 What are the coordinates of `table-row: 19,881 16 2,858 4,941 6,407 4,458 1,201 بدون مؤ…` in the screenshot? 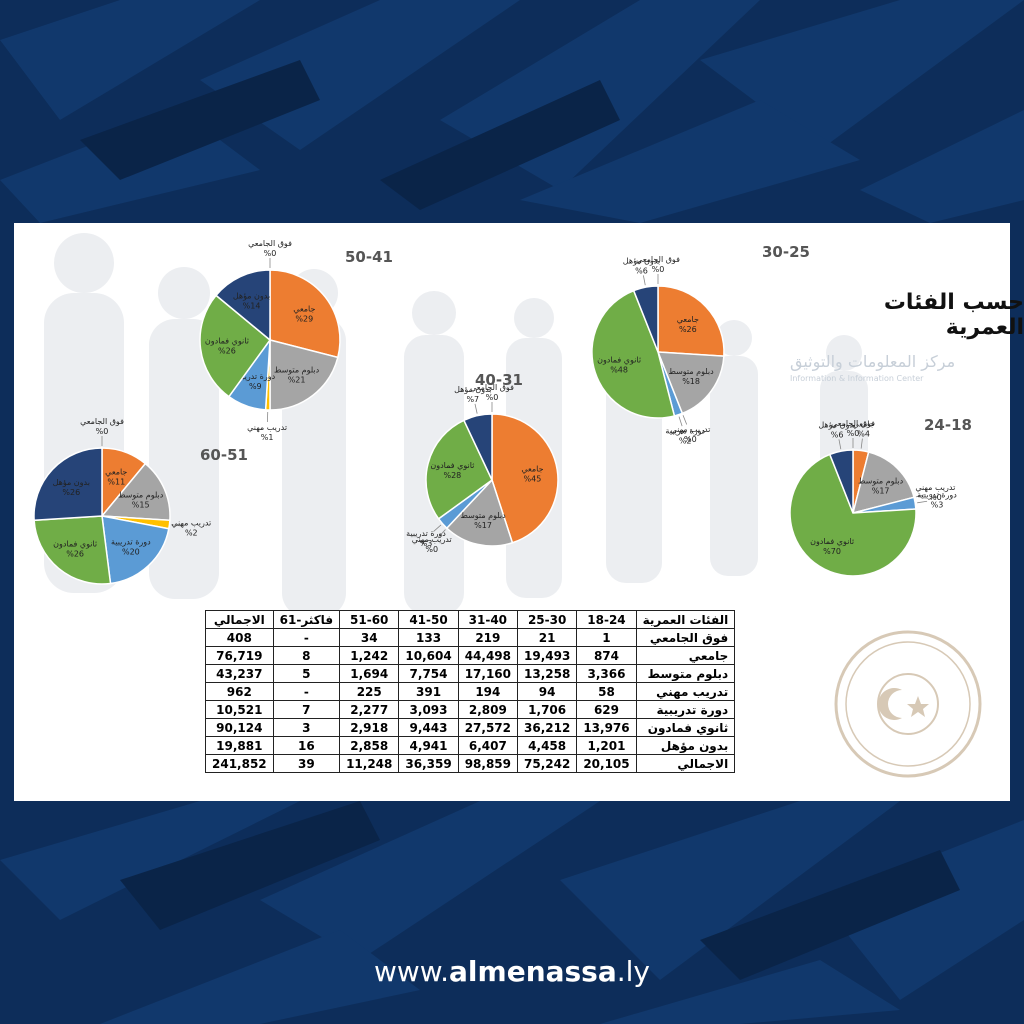 It's located at (470, 745).